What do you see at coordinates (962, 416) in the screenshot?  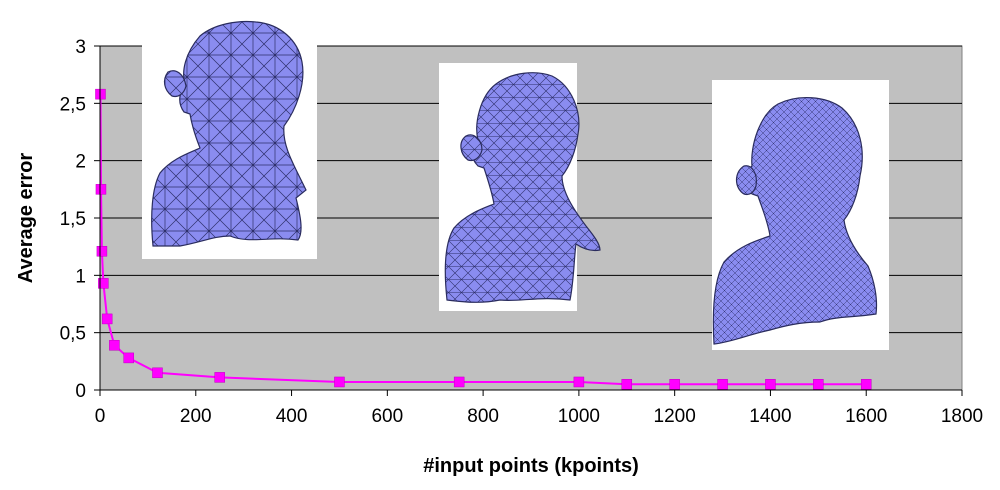 I see `x-tick-label: 1800` at bounding box center [962, 416].